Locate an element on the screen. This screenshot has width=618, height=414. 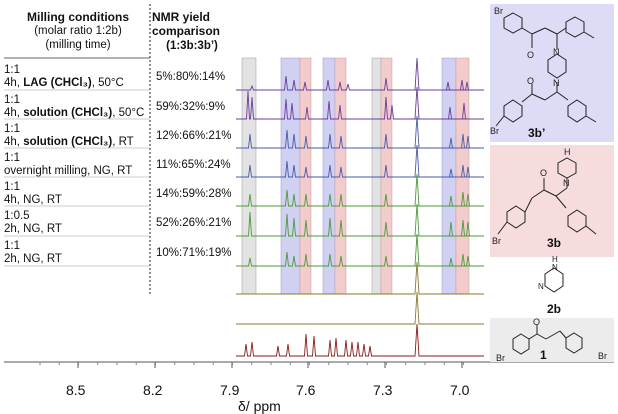
o-label-3b: O is located at coordinates (543, 173).